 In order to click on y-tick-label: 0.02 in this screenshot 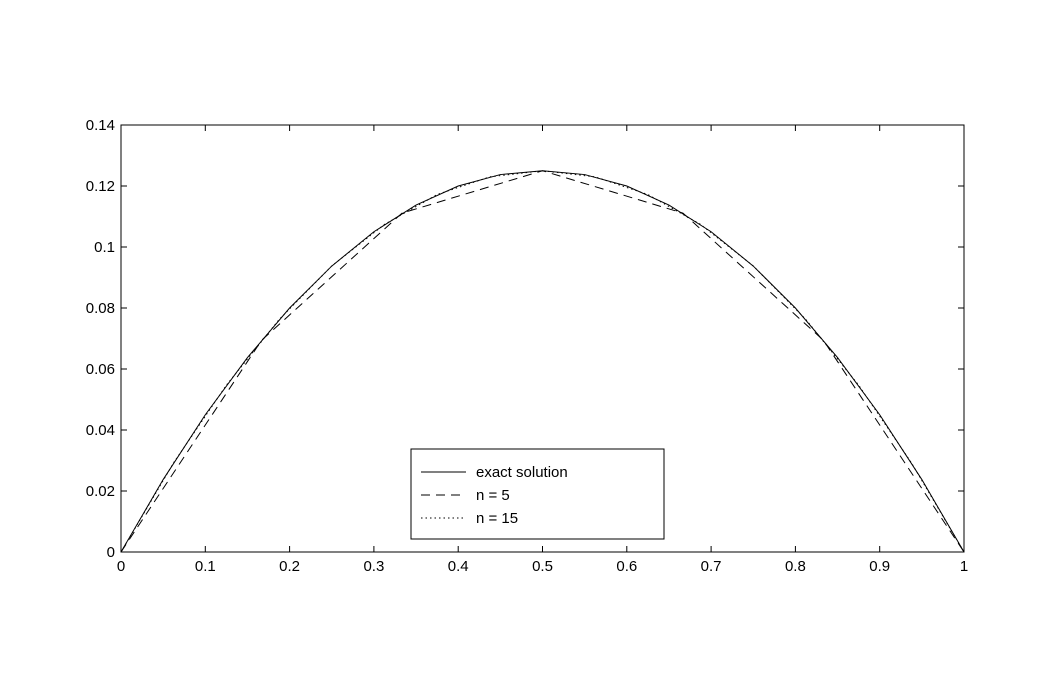, I will do `click(100, 491)`.